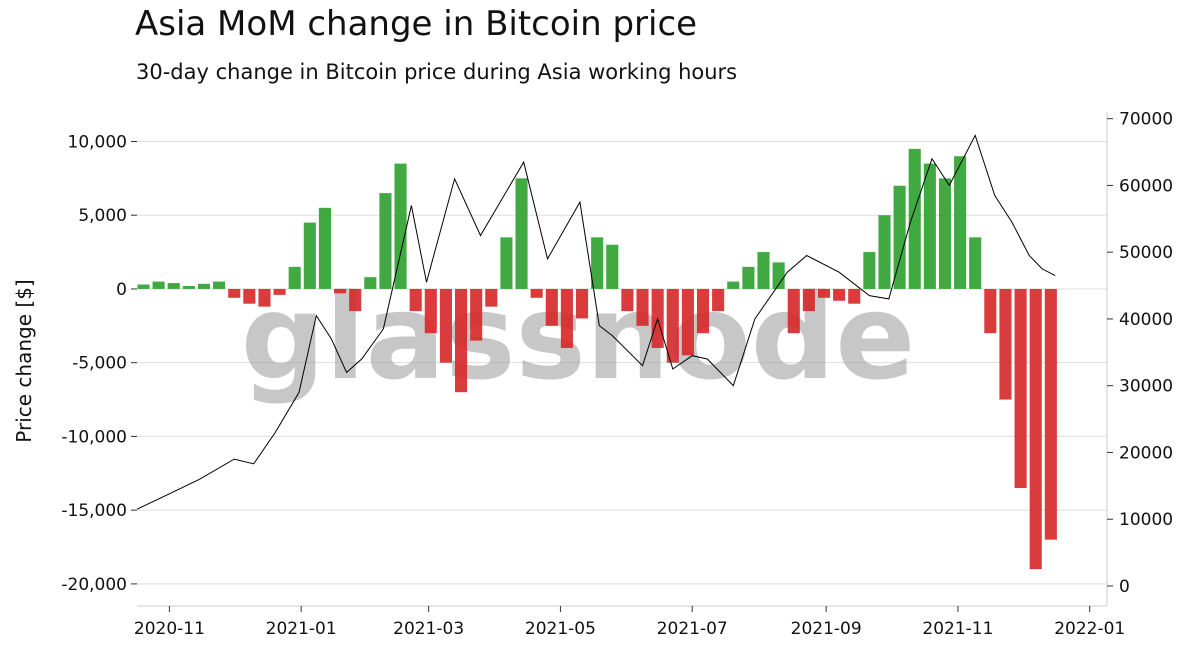 Image resolution: width=1199 pixels, height=650 pixels. What do you see at coordinates (1146, 387) in the screenshot?
I see `right-tick-label: 30000` at bounding box center [1146, 387].